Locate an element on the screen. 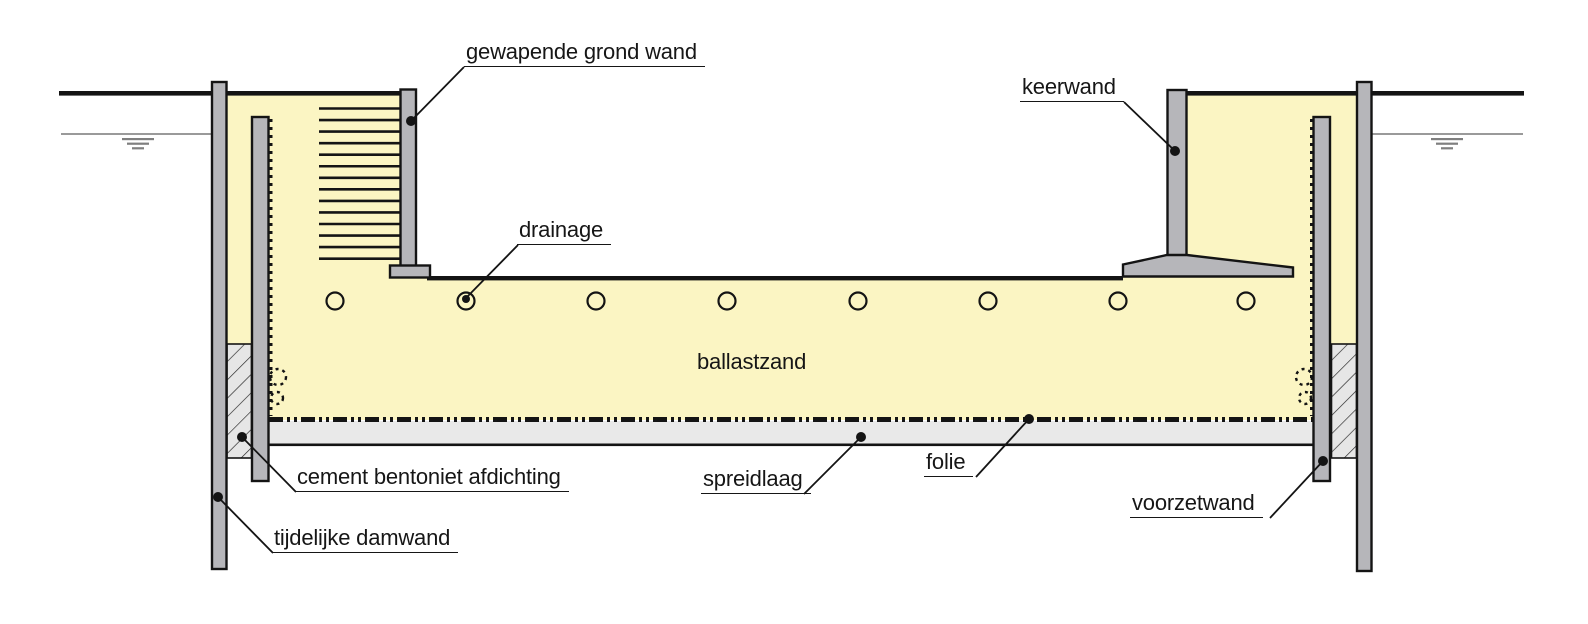 The width and height of the screenshot is (1588, 624). label-folie: folie is located at coordinates (949, 463).